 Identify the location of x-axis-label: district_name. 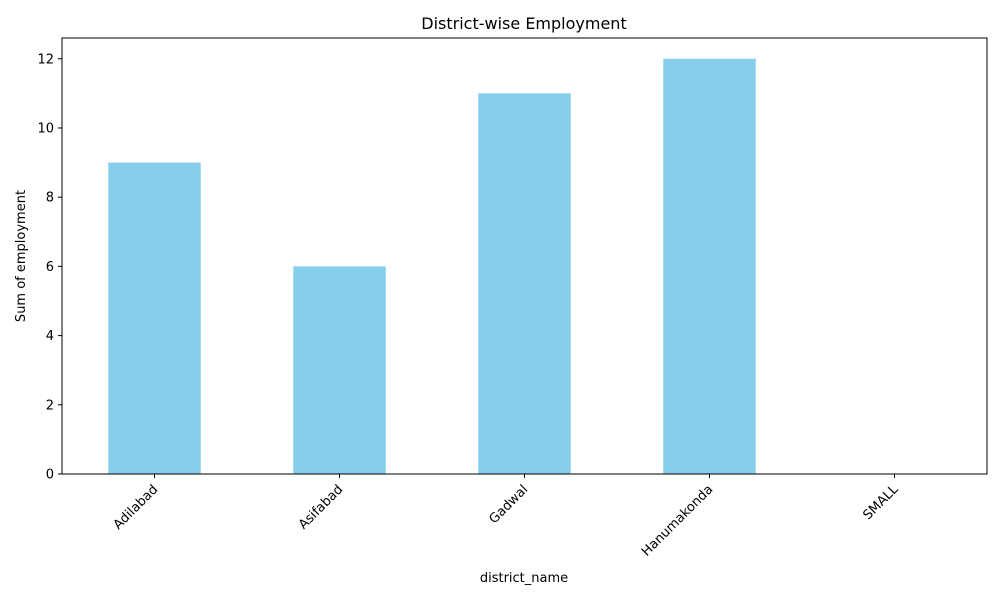
(524, 578).